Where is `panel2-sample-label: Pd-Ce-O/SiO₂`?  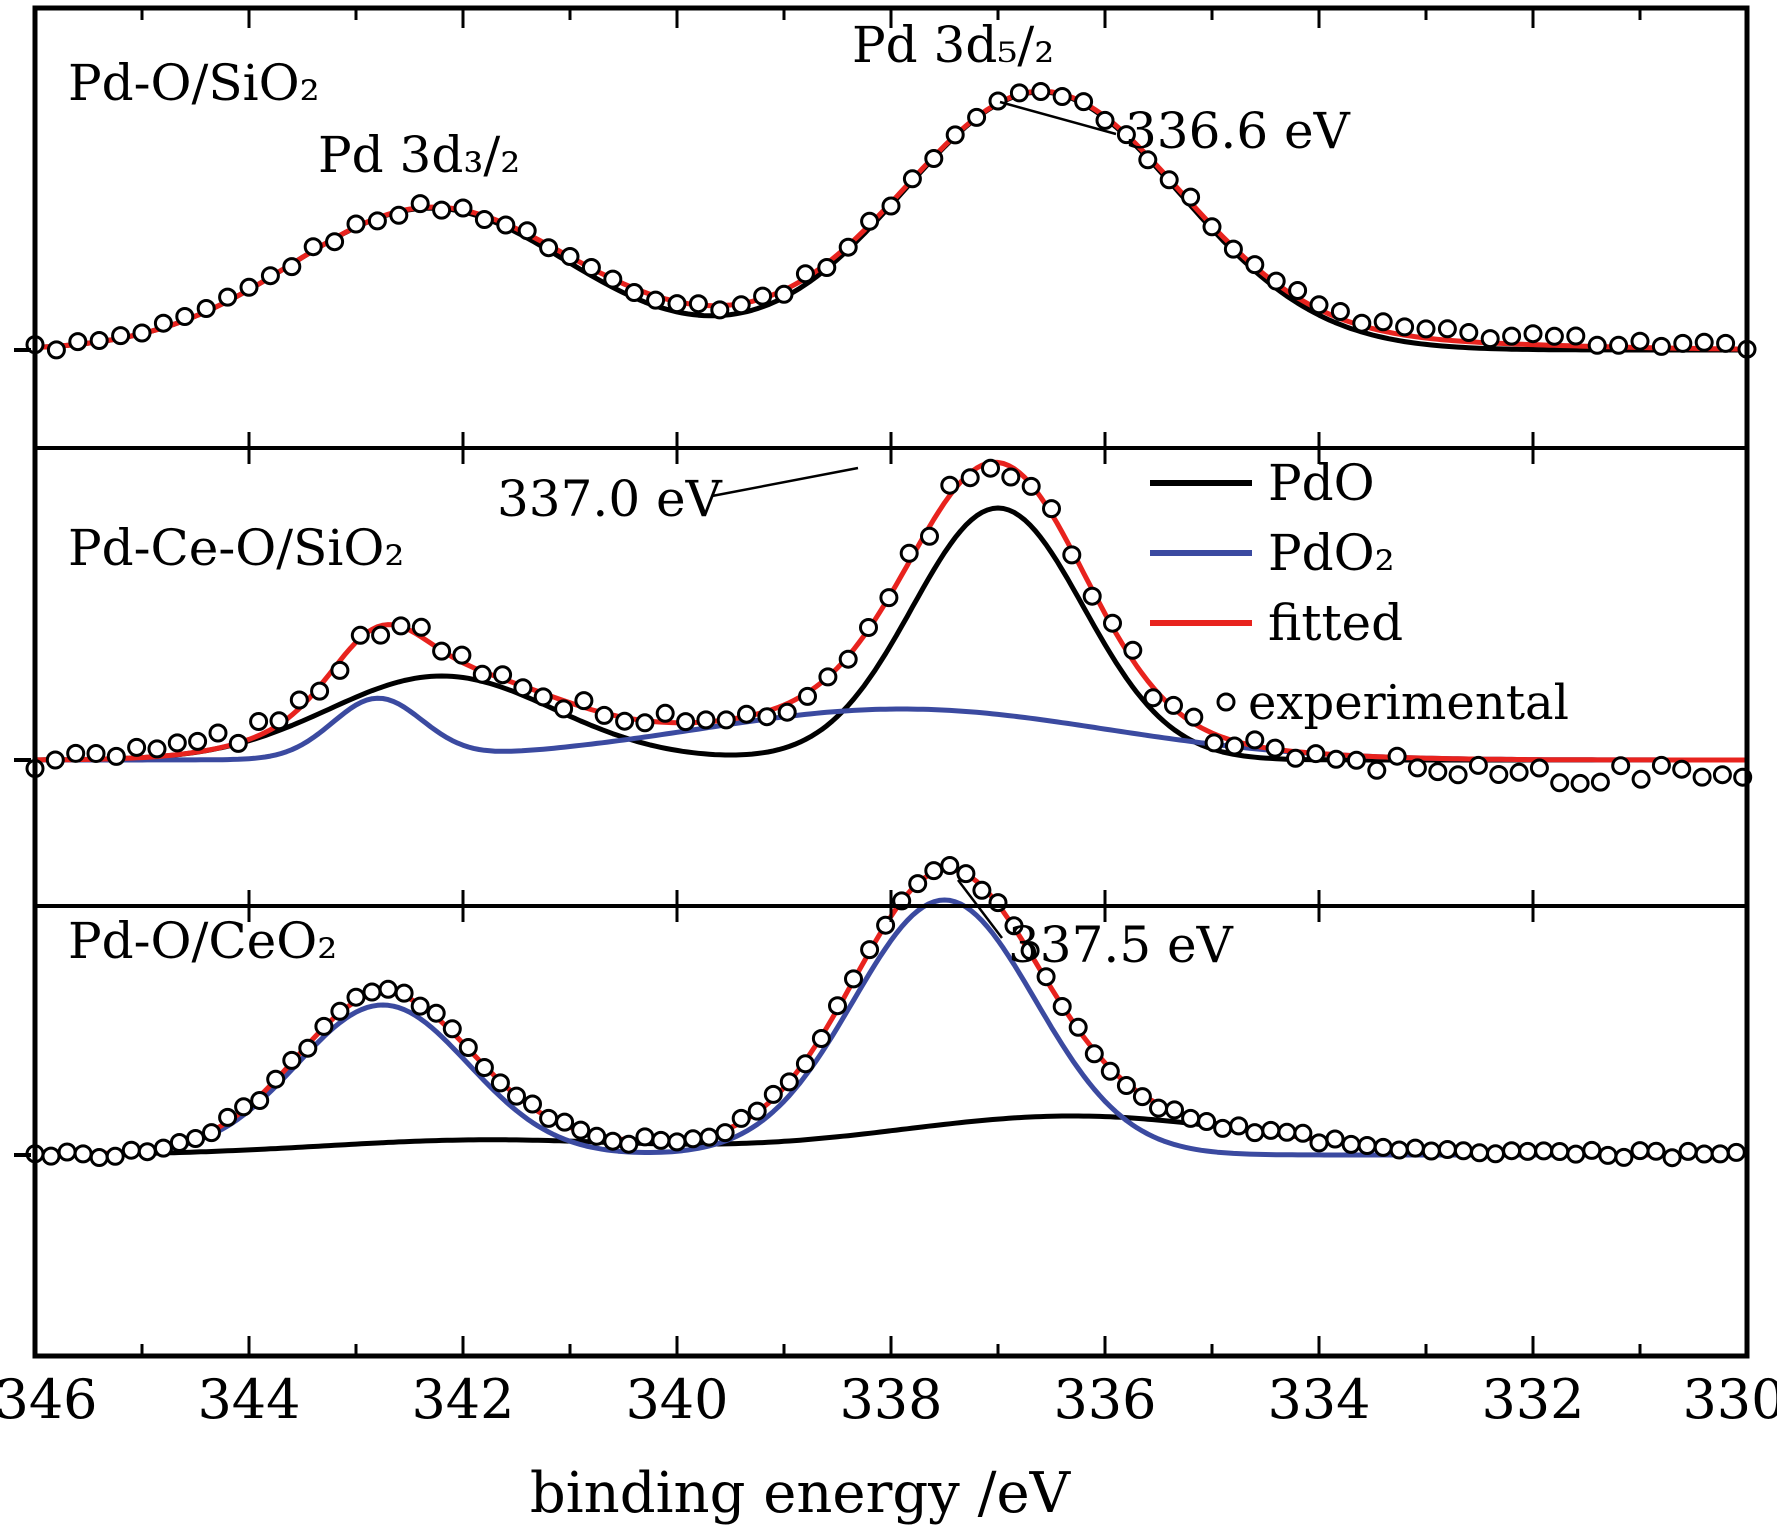
panel2-sample-label: Pd-Ce-O/SiO₂ is located at coordinates (236, 548).